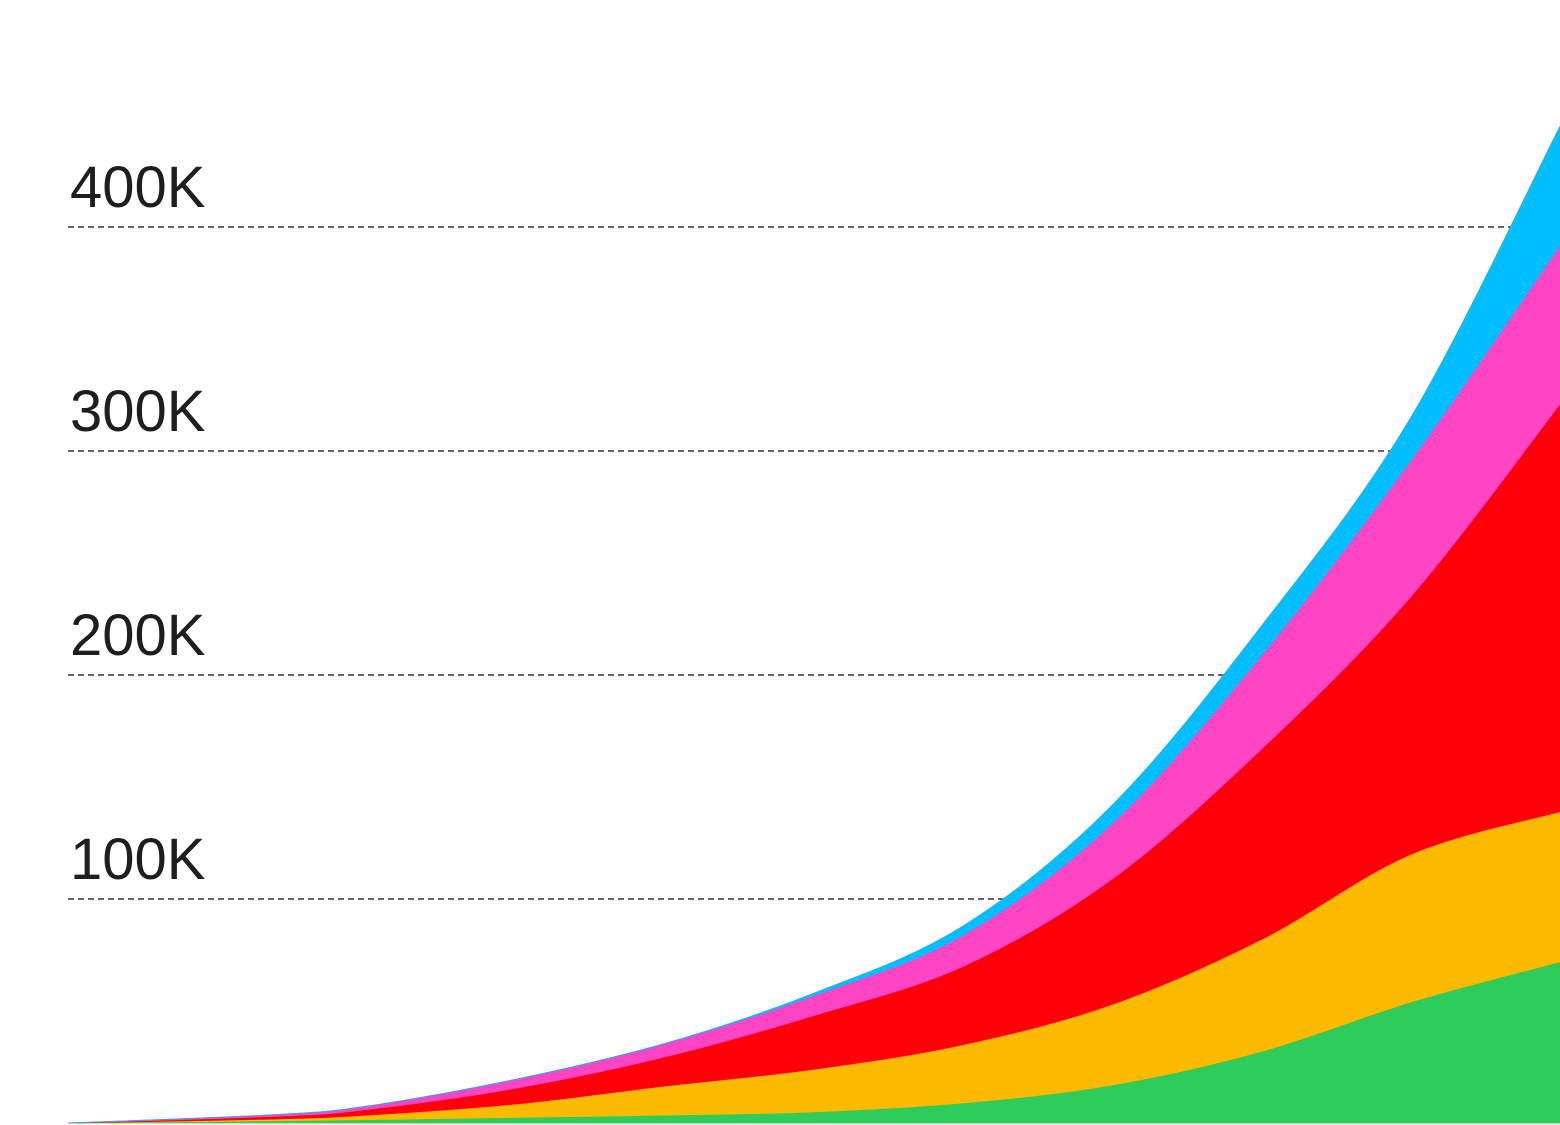 Image resolution: width=1560 pixels, height=1125 pixels. I want to click on y-tick-label-2: 300K, so click(138, 411).